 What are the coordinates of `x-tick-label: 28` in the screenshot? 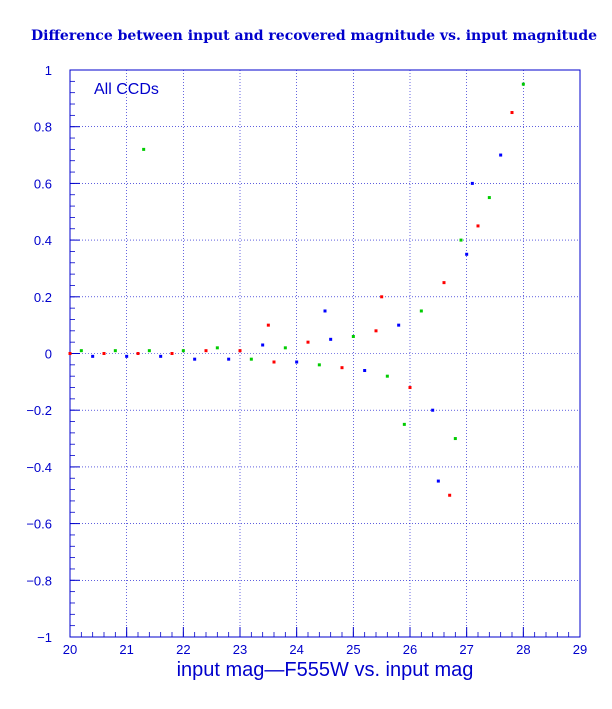 It's located at (523, 649).